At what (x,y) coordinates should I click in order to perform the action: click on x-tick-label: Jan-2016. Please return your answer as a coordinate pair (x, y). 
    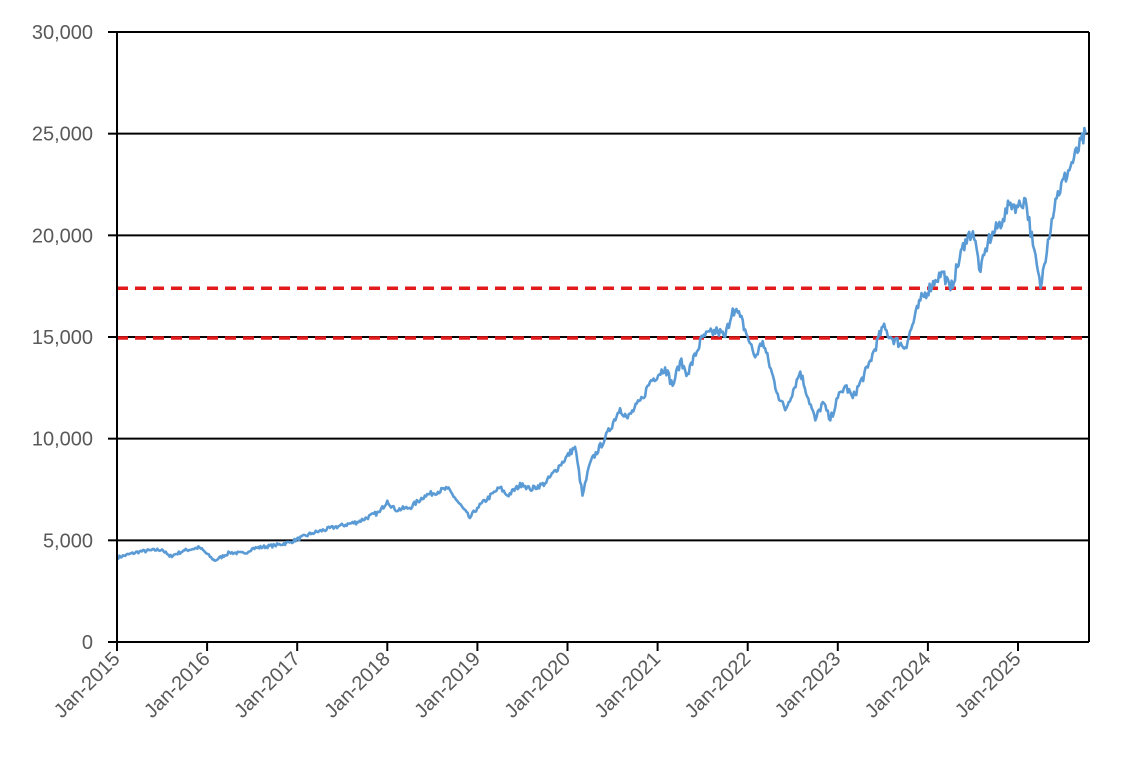
    Looking at the image, I should click on (177, 685).